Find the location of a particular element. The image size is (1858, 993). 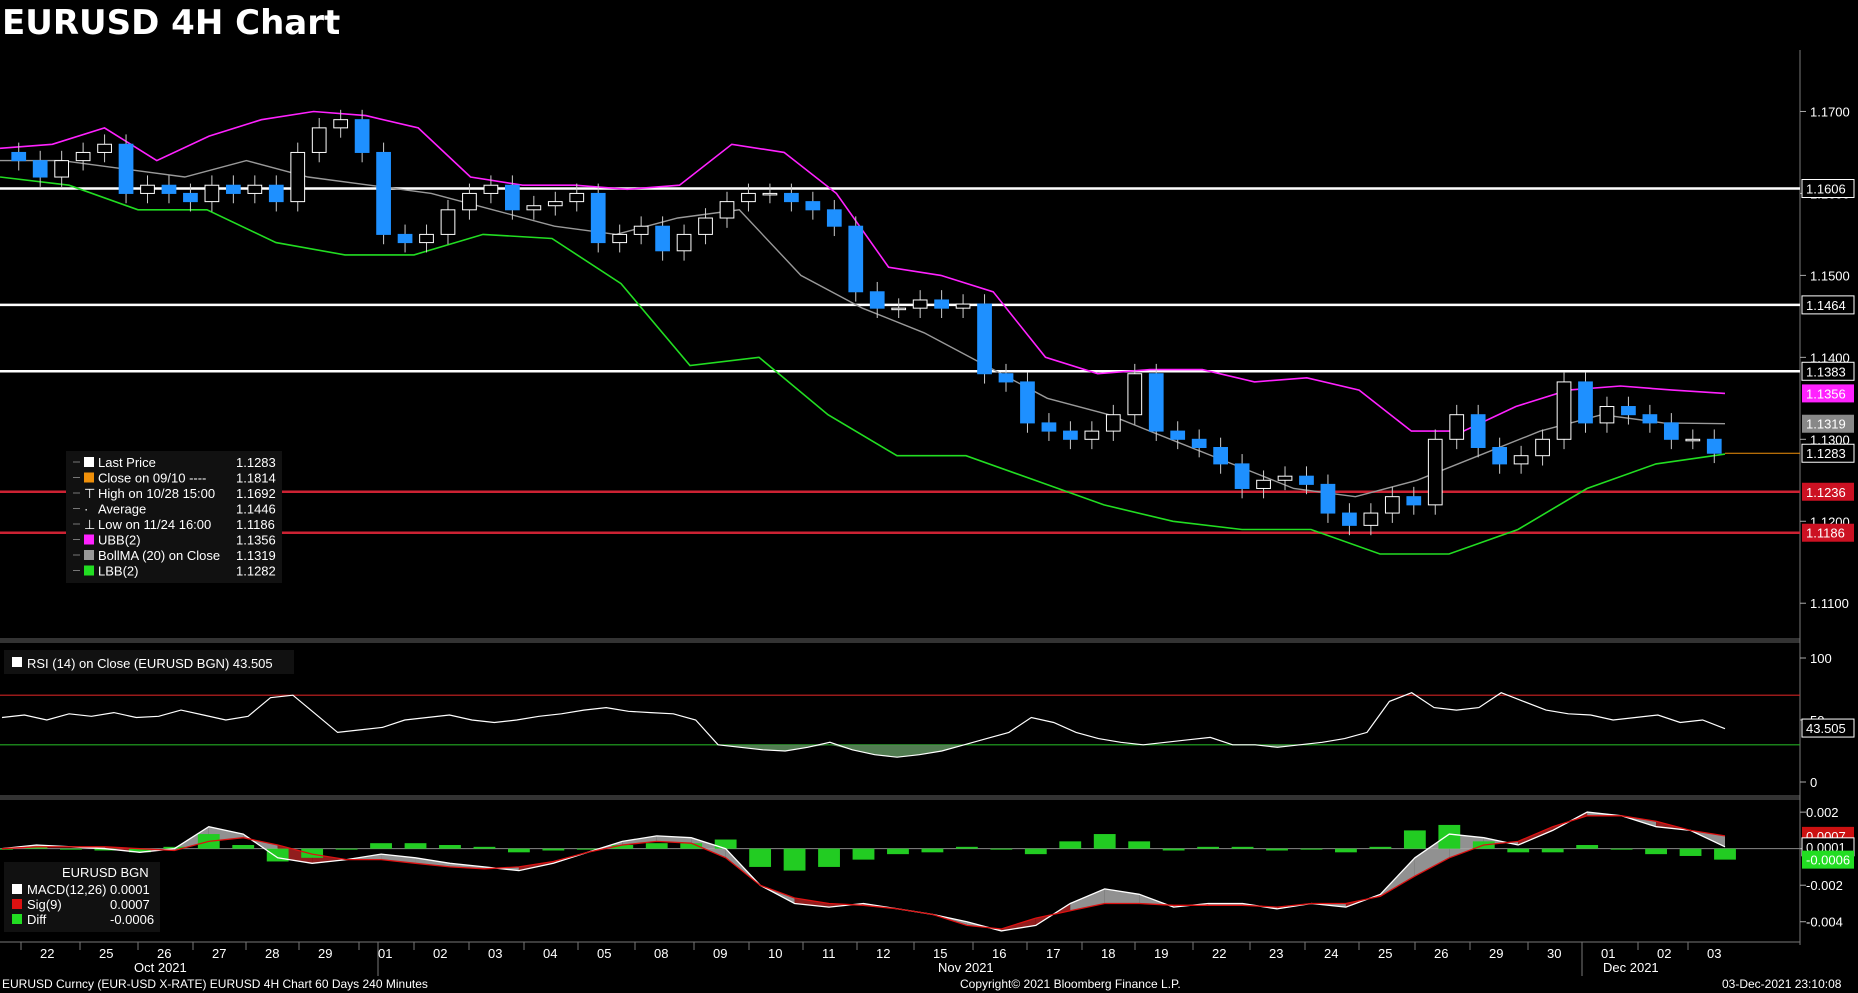

rsi-panel: 10050043.505 is located at coordinates (927, 720).